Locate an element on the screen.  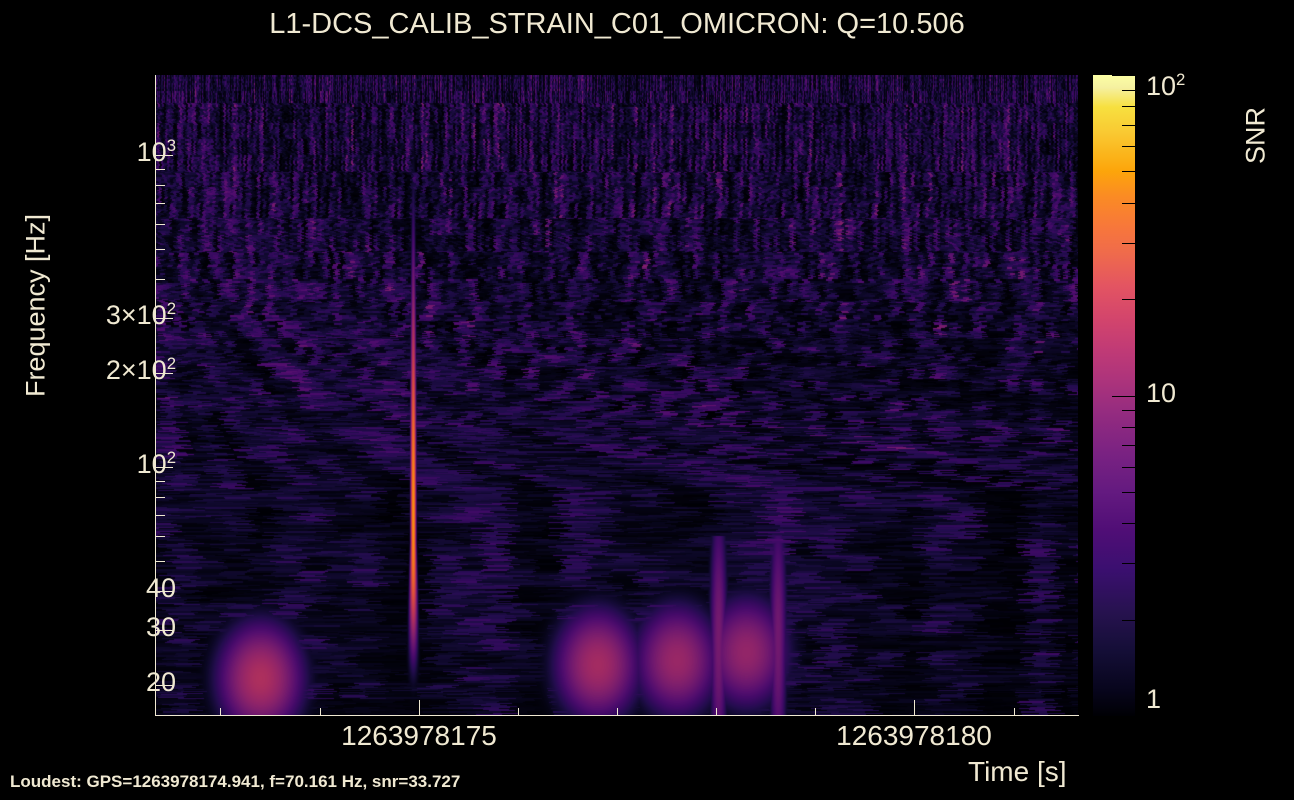
y-axis-tick-label: 2×10² is located at coordinates (140, 369).